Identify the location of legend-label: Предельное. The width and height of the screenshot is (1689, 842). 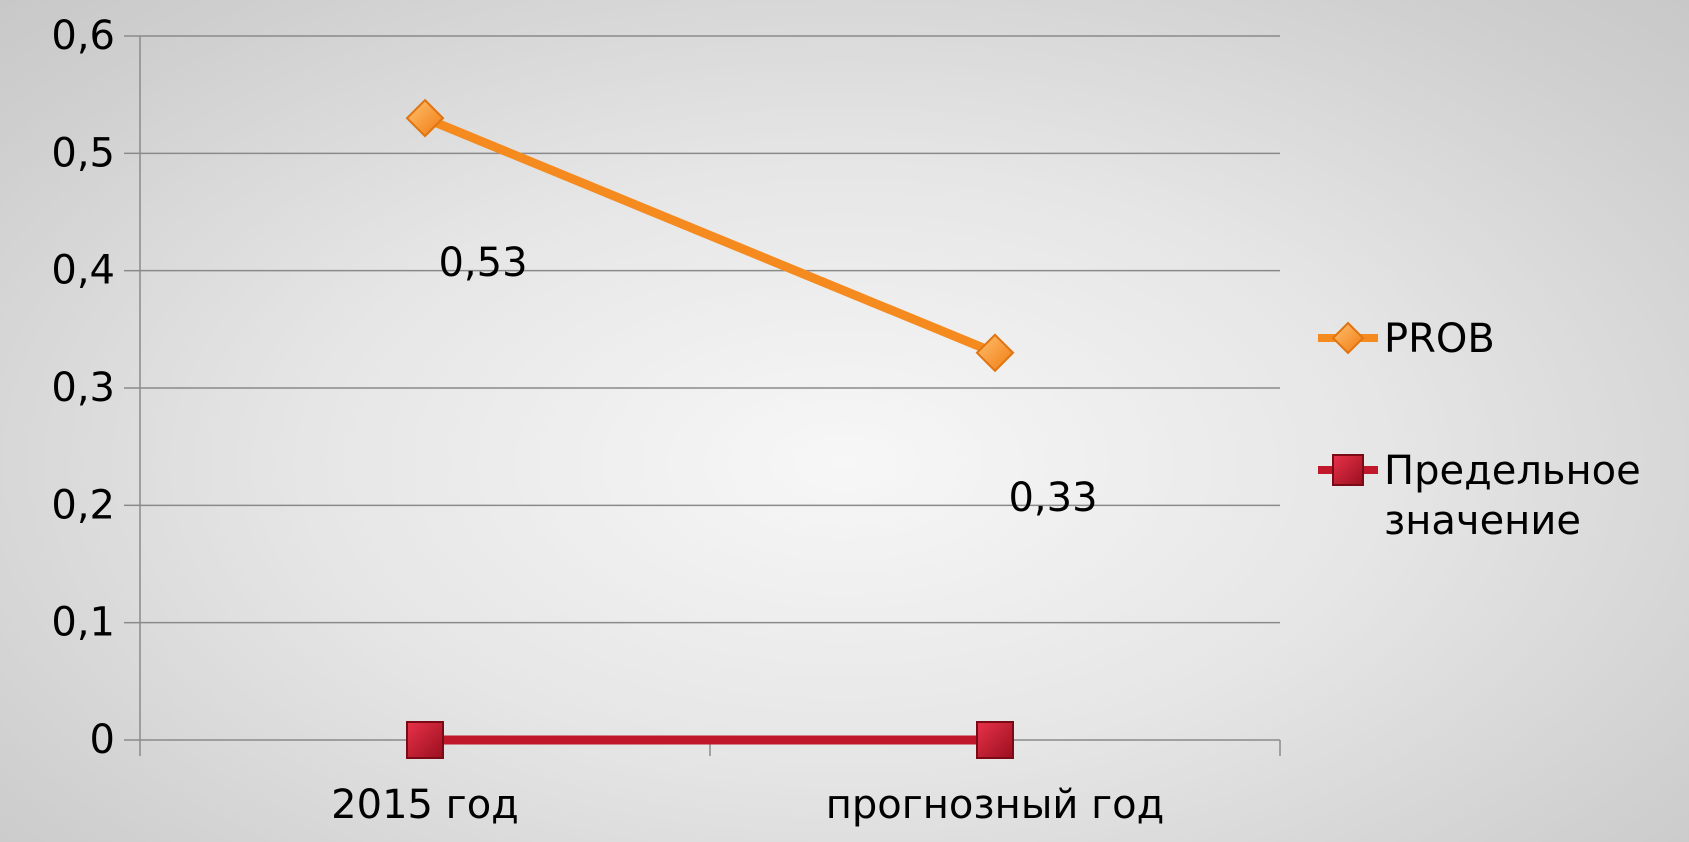
(1512, 471).